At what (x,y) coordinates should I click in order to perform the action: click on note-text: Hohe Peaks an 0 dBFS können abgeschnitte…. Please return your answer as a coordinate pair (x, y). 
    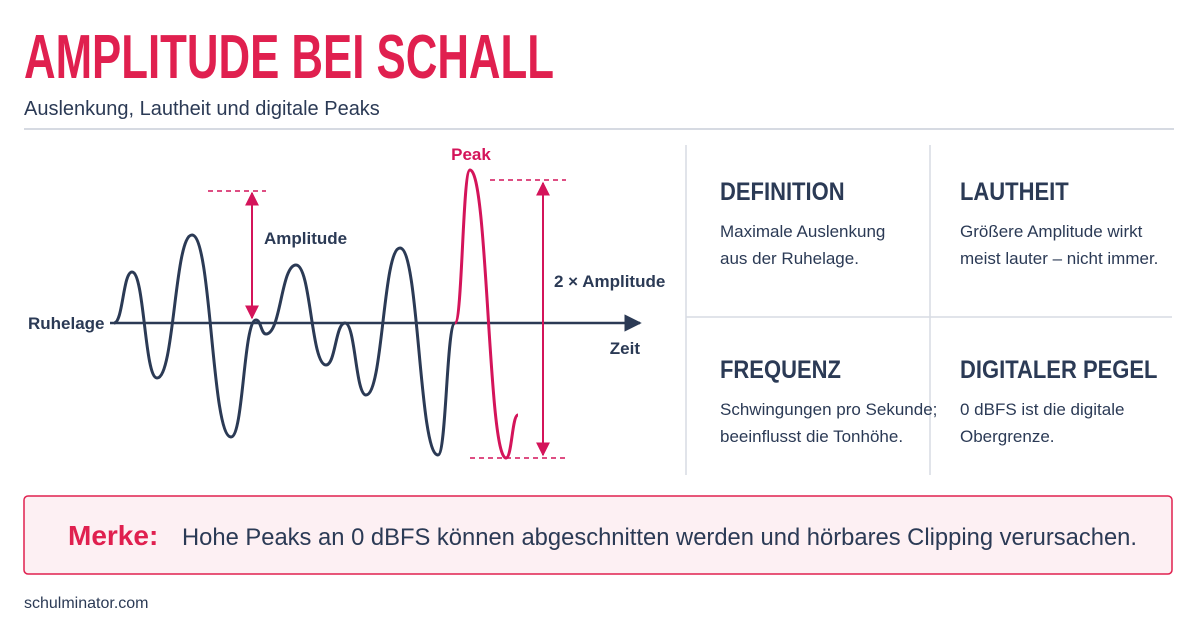
    Looking at the image, I should click on (659, 537).